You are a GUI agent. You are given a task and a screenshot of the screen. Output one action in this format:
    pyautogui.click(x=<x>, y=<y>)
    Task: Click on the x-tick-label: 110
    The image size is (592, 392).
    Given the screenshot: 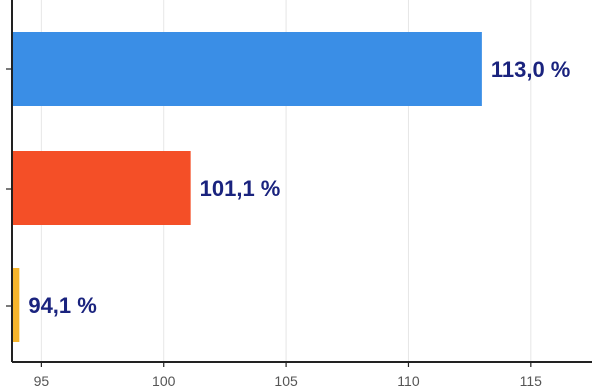 What is the action you would take?
    pyautogui.click(x=408, y=381)
    